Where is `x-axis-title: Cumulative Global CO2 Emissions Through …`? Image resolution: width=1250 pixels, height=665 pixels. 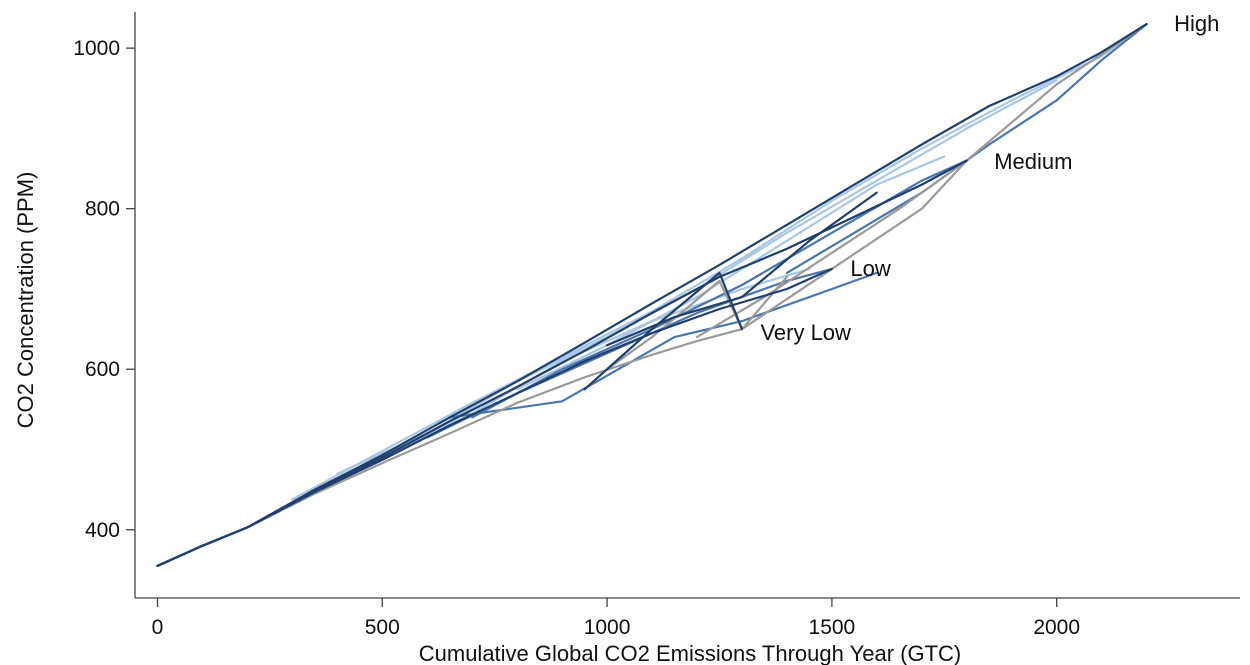 x-axis-title: Cumulative Global CO2 Emissions Through … is located at coordinates (690, 653).